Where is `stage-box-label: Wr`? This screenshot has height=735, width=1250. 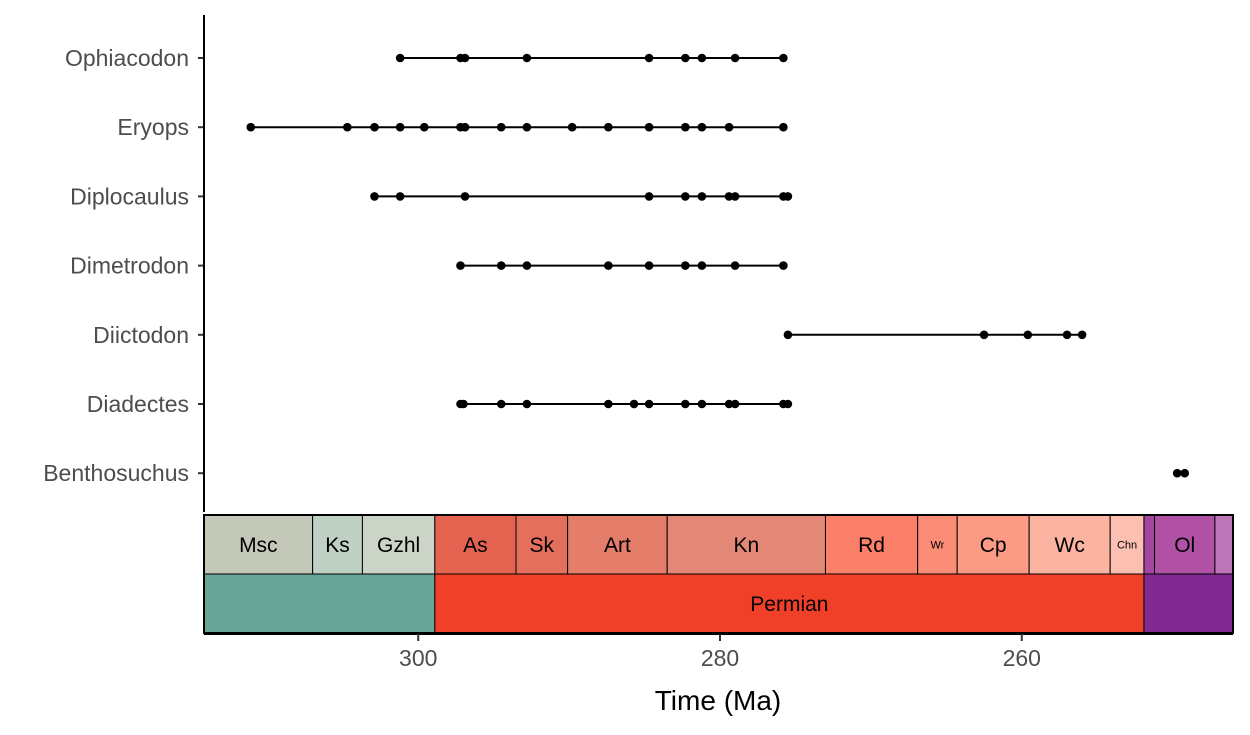
stage-box-label: Wr is located at coordinates (937, 545).